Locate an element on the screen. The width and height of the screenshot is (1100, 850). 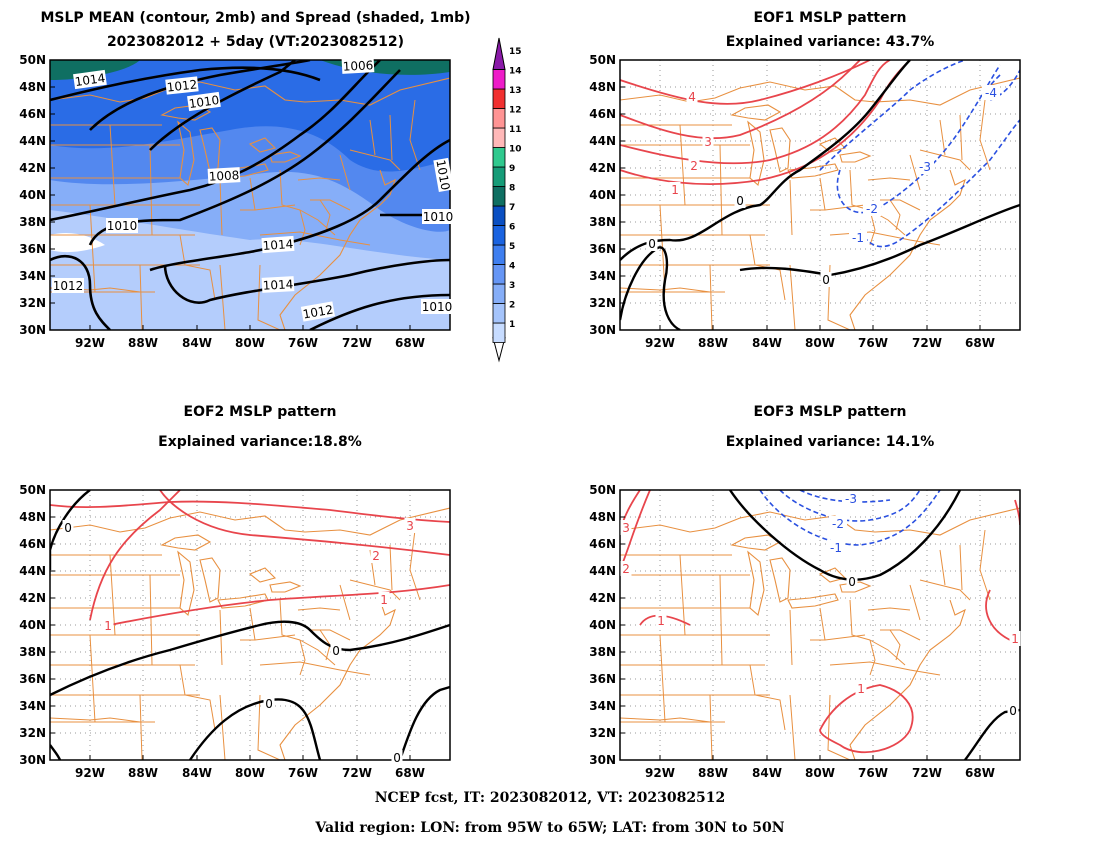
lat-tick-label: 44N is located at coordinates (602, 571).